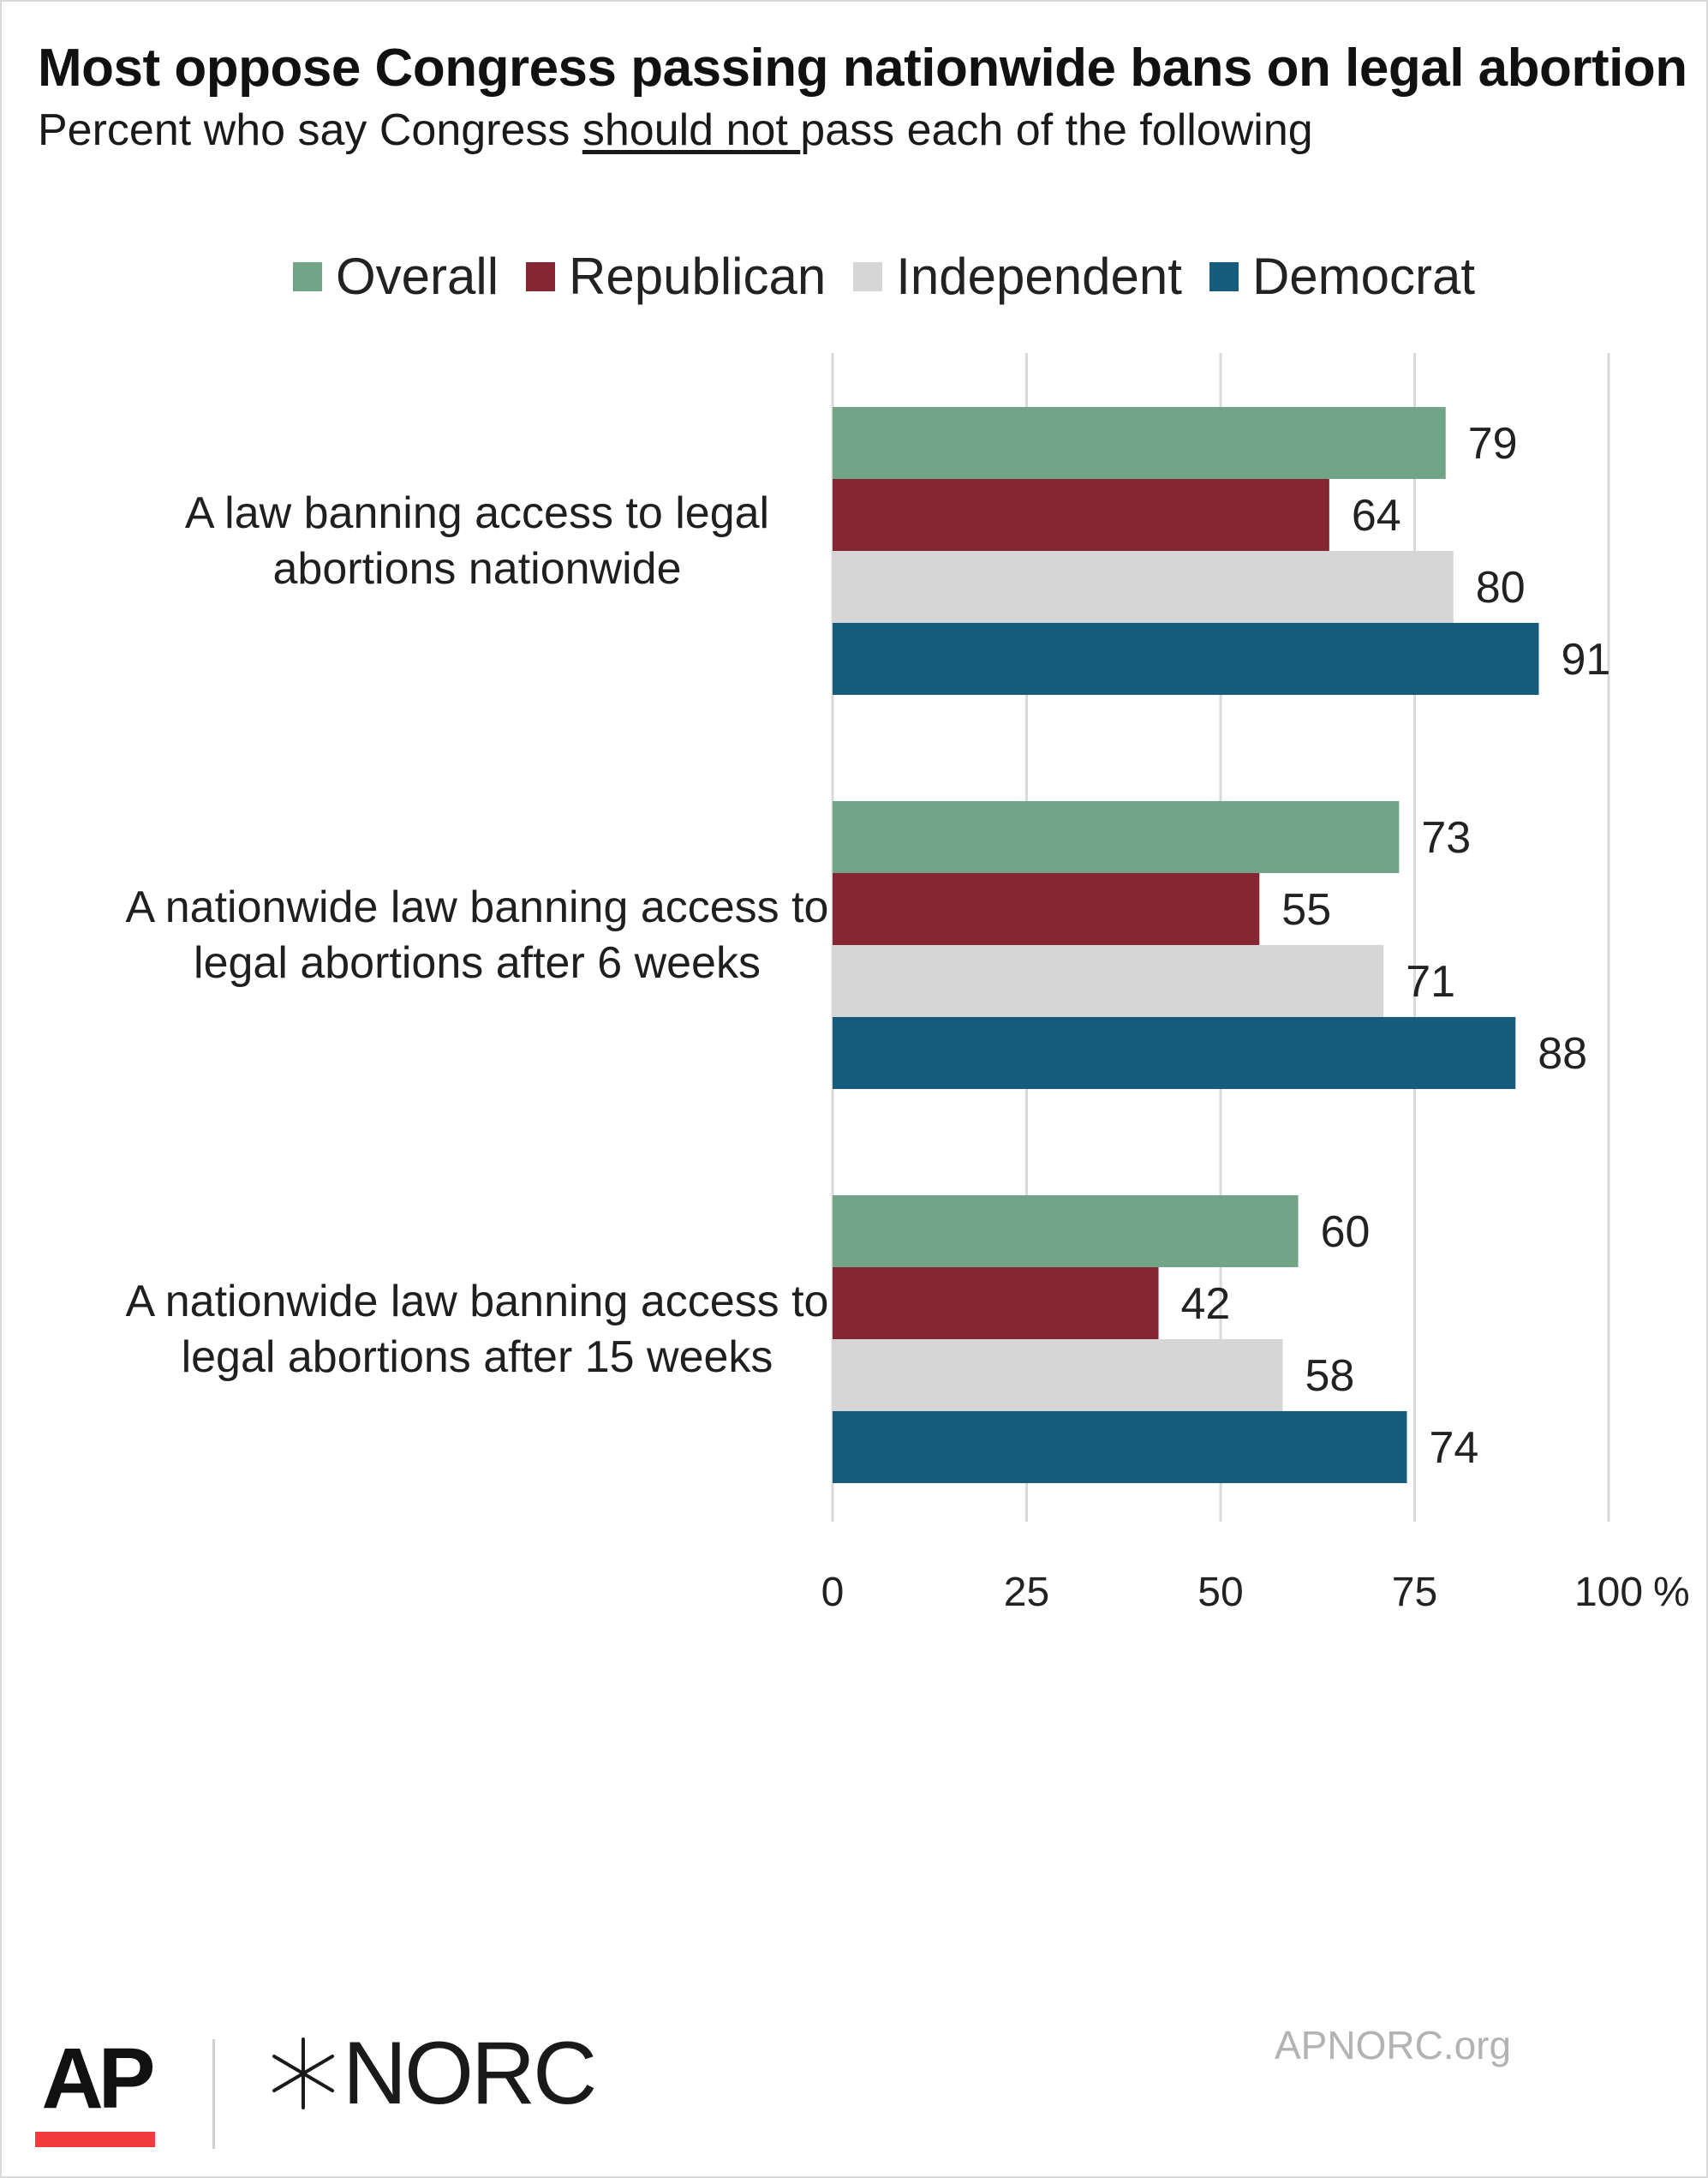 This screenshot has width=1708, height=2178. I want to click on legend-label: Independent, so click(1039, 276).